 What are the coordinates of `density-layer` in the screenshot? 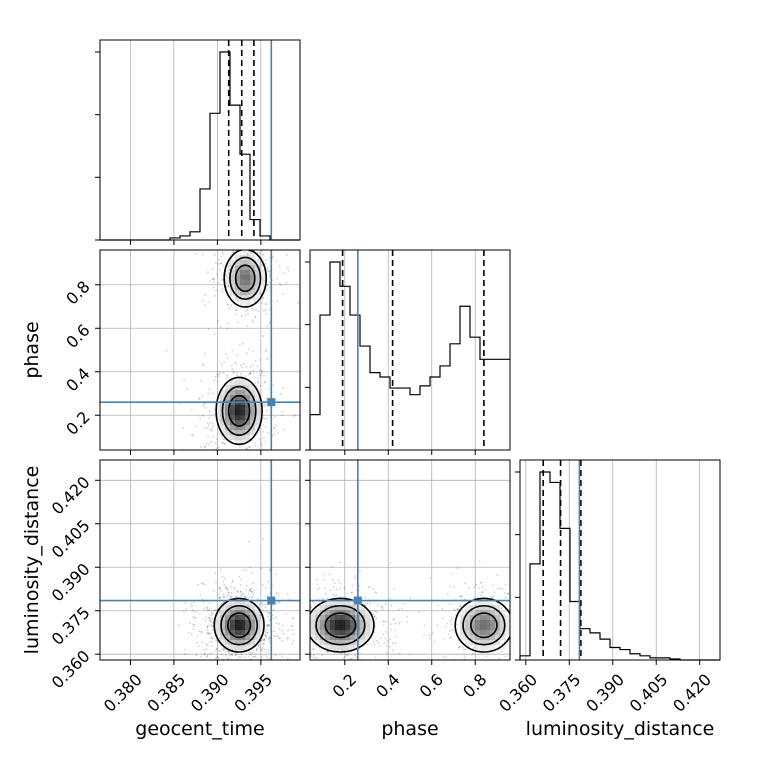 It's located at (232, 340).